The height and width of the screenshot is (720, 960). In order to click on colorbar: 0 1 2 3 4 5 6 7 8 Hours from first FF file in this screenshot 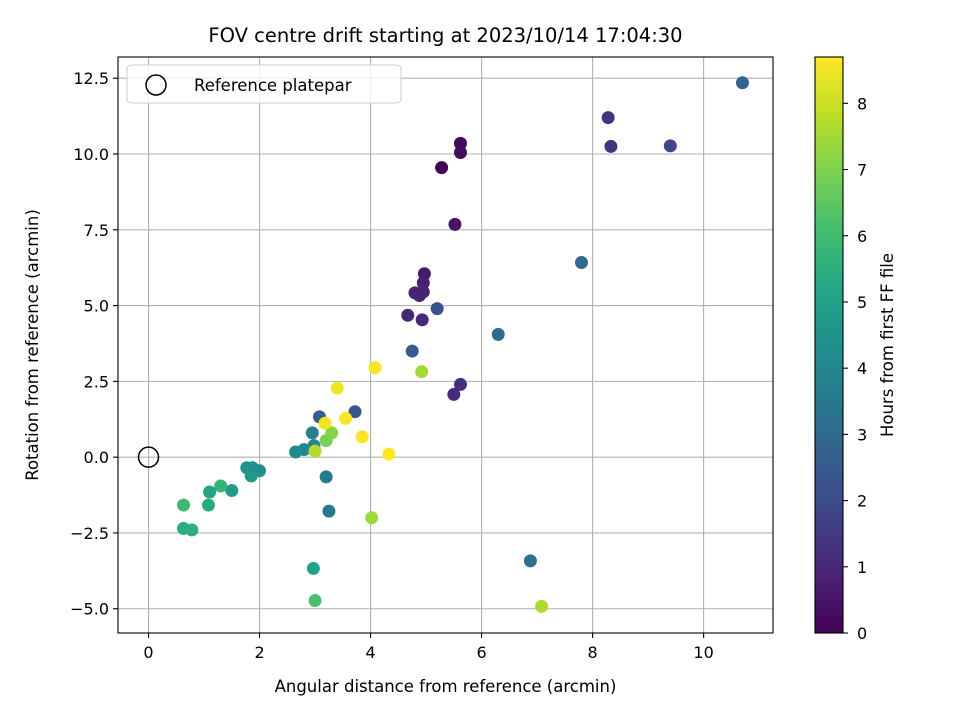, I will do `click(855, 349)`.